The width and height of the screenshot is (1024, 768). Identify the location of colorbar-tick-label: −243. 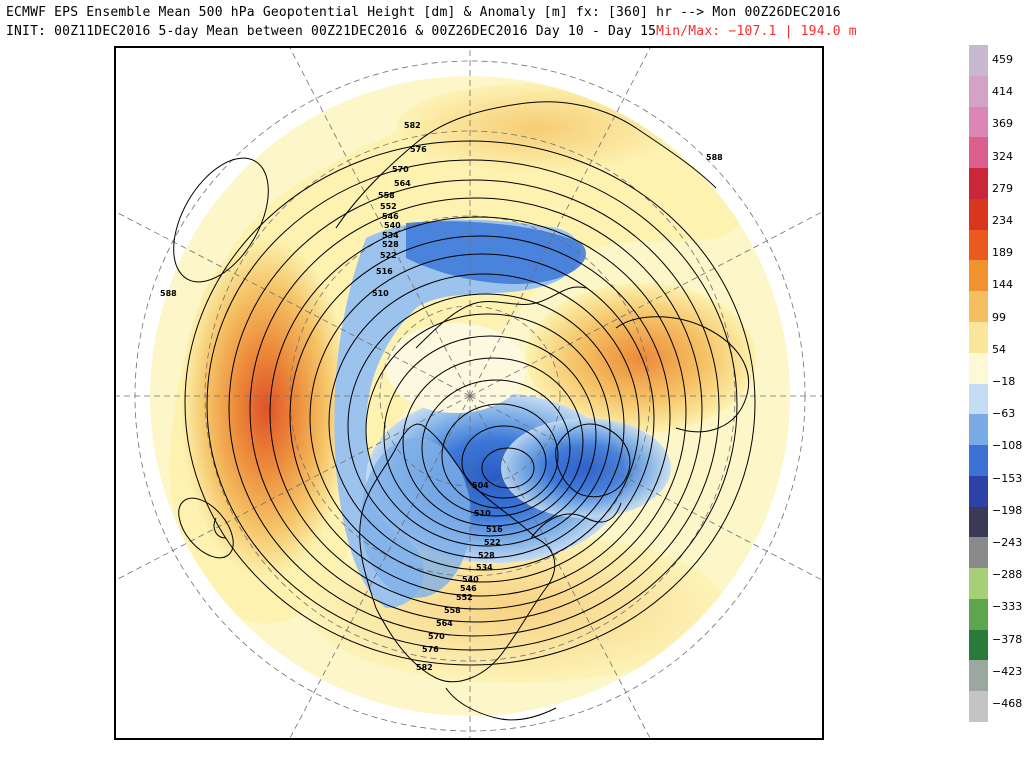
(1007, 542).